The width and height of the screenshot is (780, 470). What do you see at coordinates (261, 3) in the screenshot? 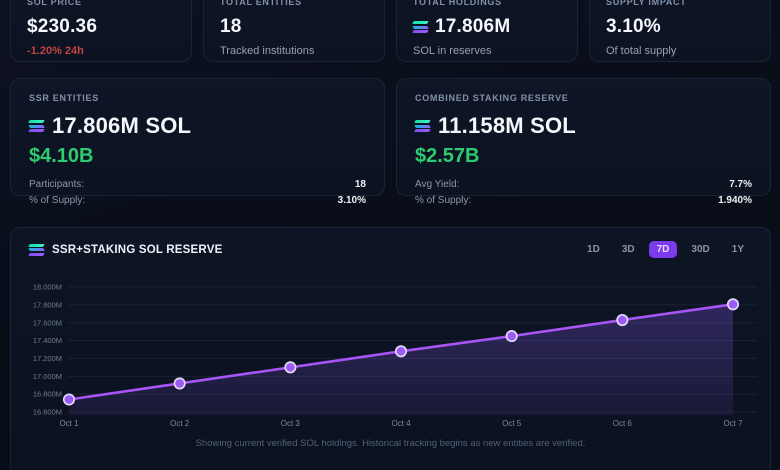
I see `stat-label: TOTAL ENTITIES` at bounding box center [261, 3].